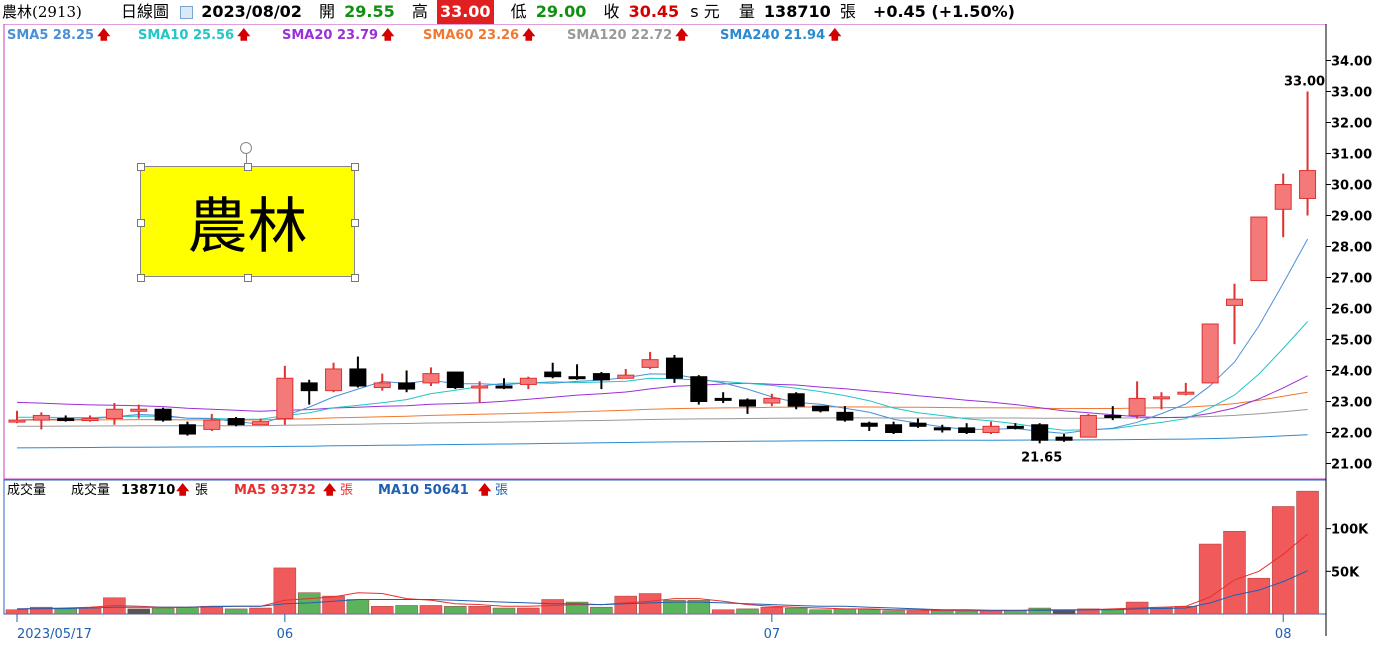 The width and height of the screenshot is (1389, 647). Describe the element at coordinates (943, 11) in the screenshot. I see `change-value: +0.45 (+1.50%)` at that location.